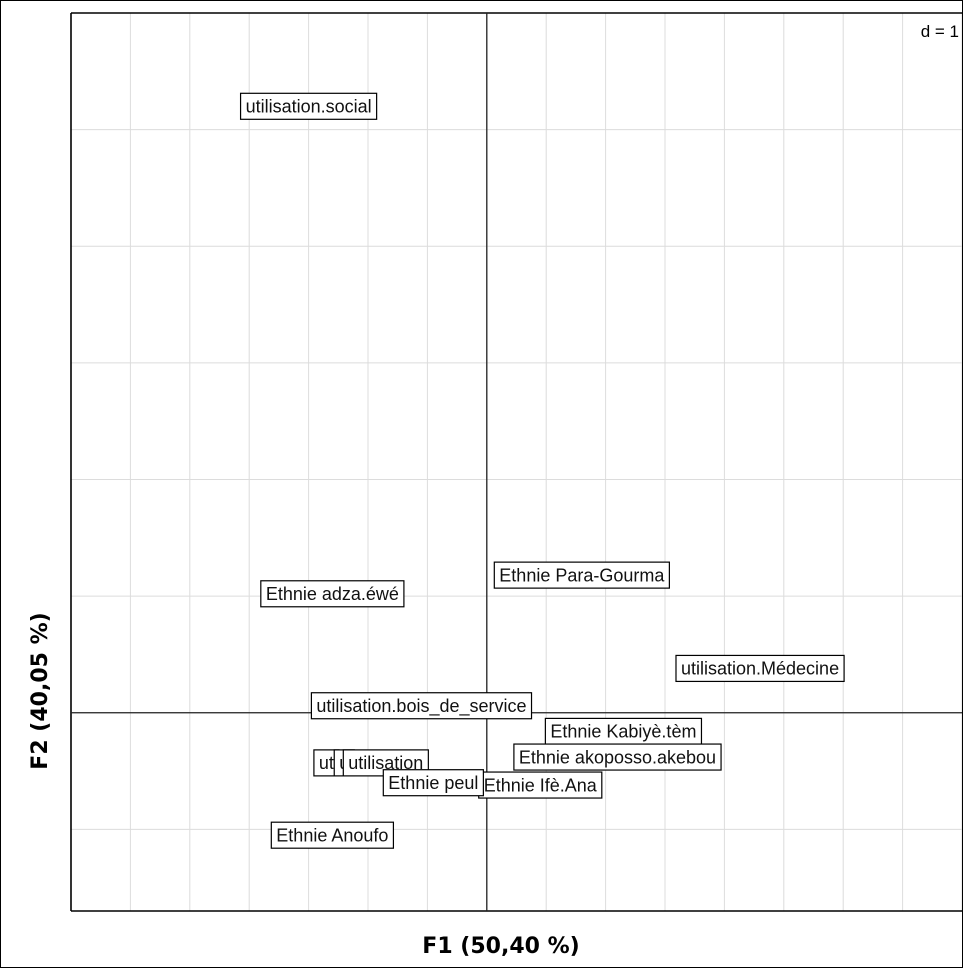 Image resolution: width=963 pixels, height=972 pixels. I want to click on point-label-box: Ethnie adza.éwé, so click(332, 594).